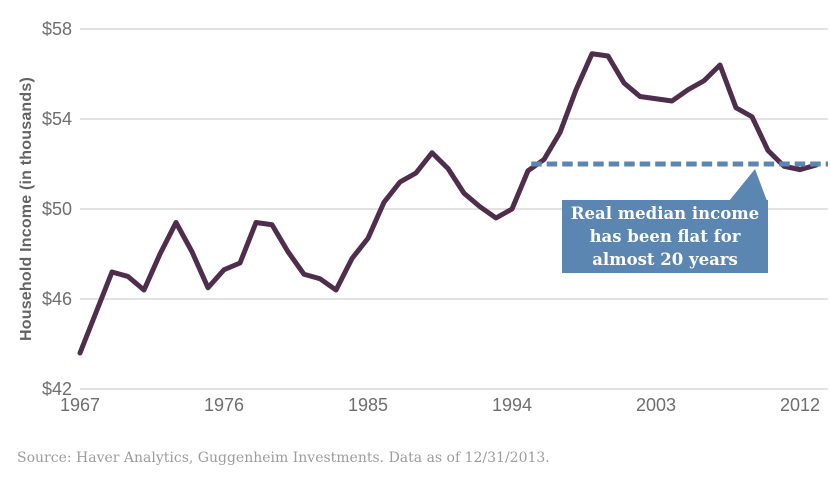 Image resolution: width=830 pixels, height=478 pixels. What do you see at coordinates (800, 405) in the screenshot?
I see `x-tick-label: 2012` at bounding box center [800, 405].